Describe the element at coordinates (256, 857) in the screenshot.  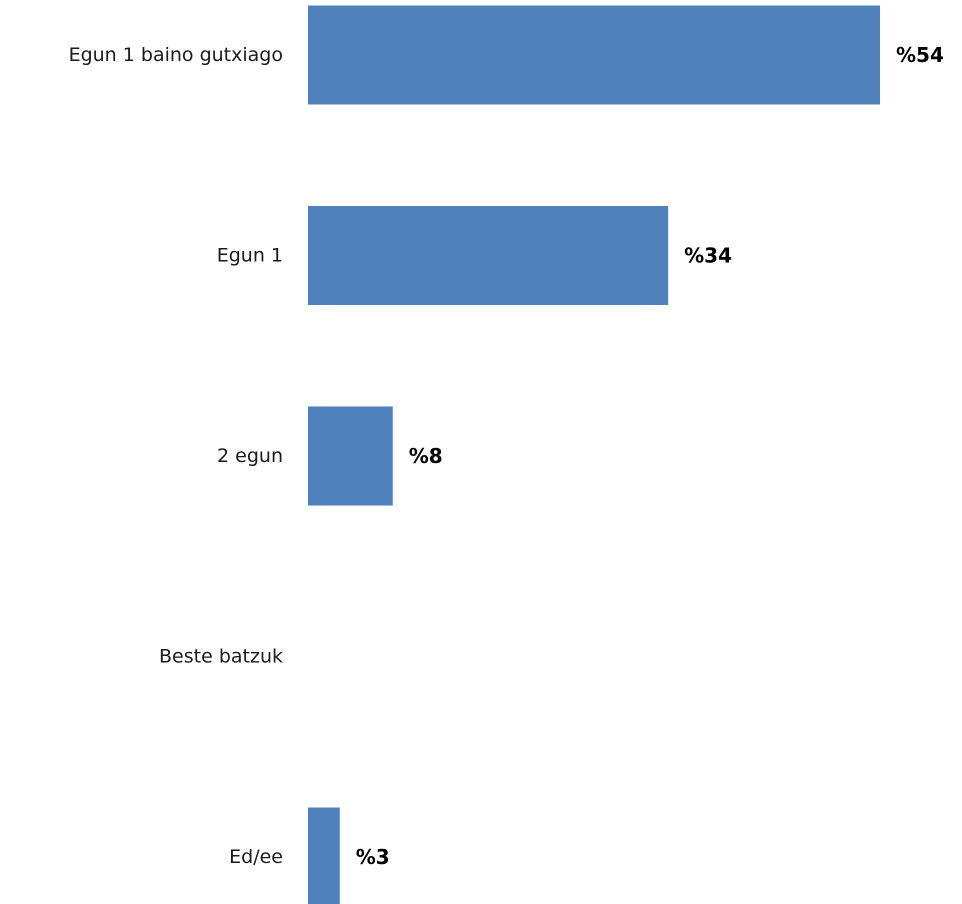
I see `category-label: Ed/ee` at that location.